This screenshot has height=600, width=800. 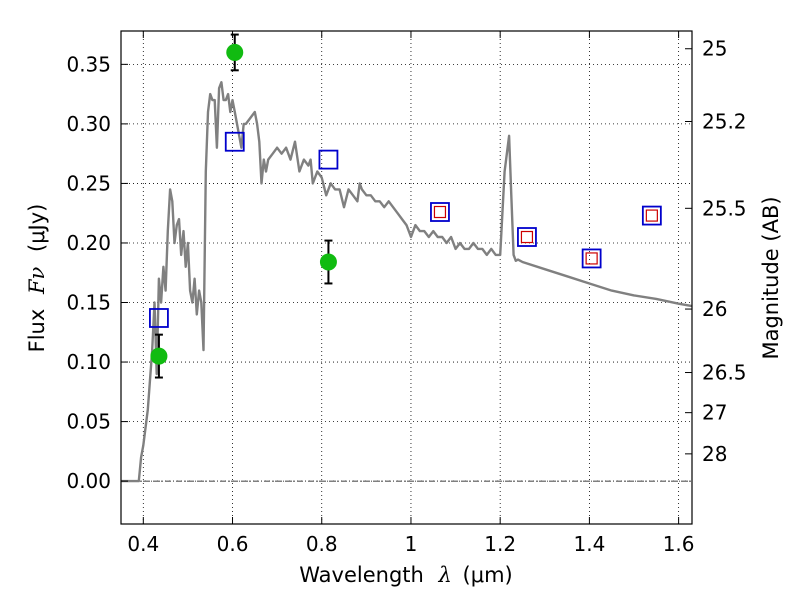 I want to click on x-tick-label: 0.4, so click(x=143, y=544).